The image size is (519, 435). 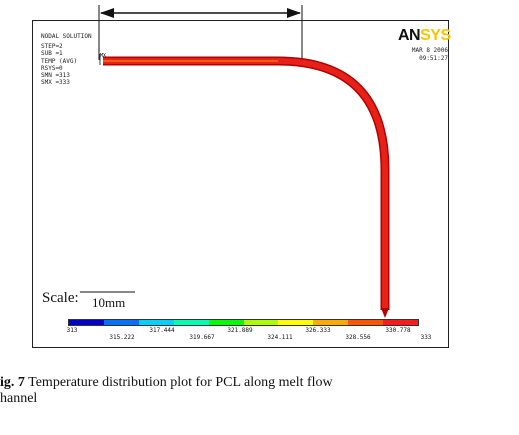 What do you see at coordinates (429, 50) in the screenshot?
I see `date-text: MAR 8 2006` at bounding box center [429, 50].